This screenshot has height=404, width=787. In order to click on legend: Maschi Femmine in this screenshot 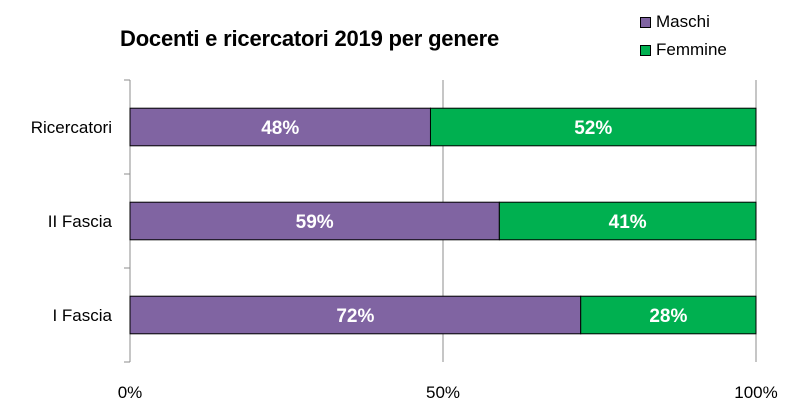, I will do `click(683, 36)`.